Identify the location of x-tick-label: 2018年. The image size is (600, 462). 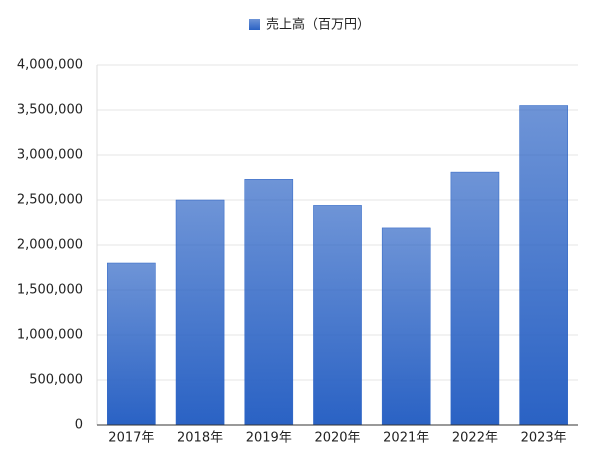
(200, 438).